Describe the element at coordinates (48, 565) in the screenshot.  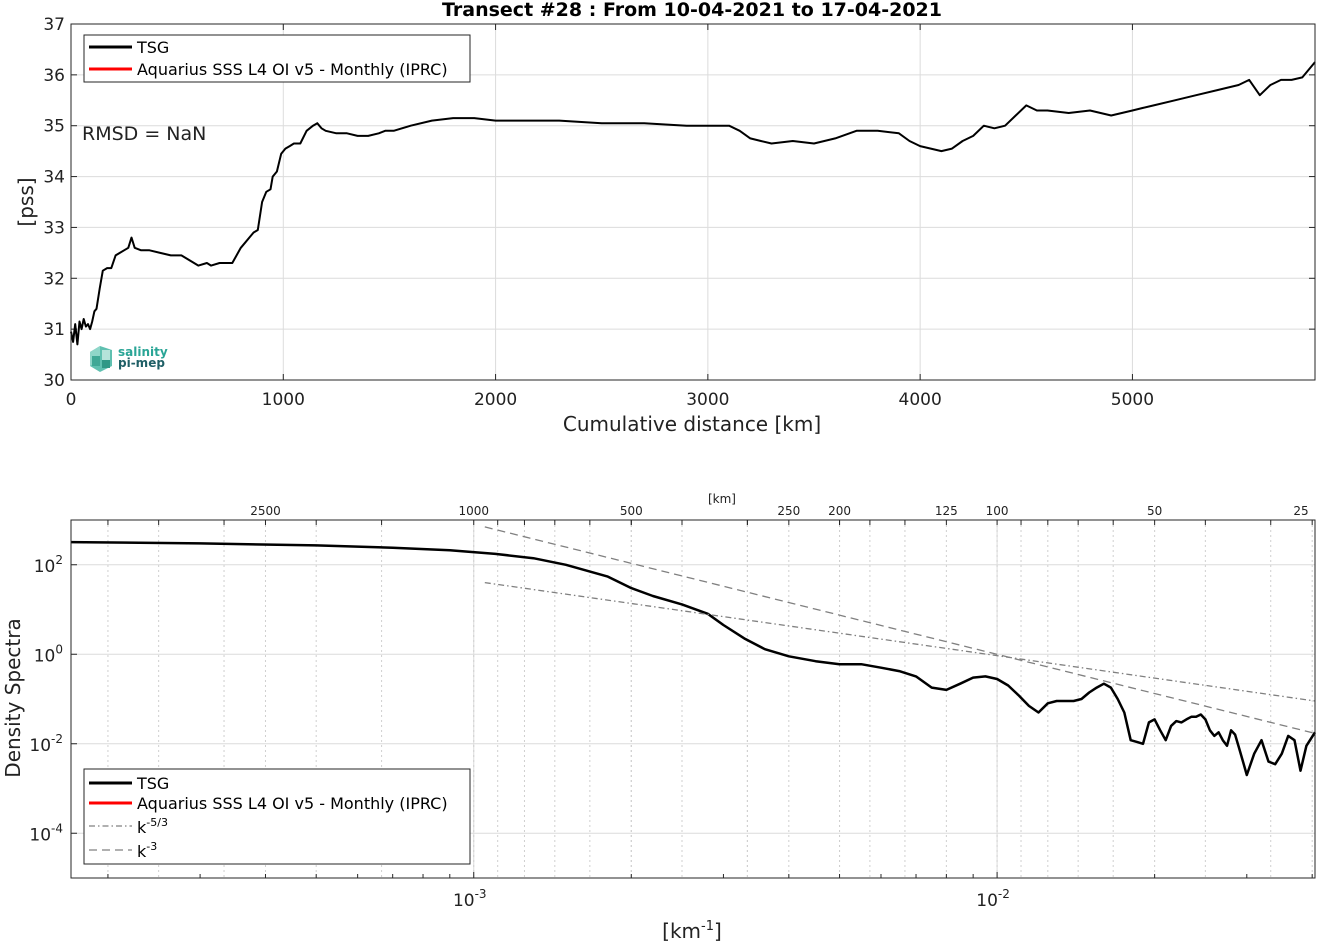
I see `bottom-y-tick-label: 10²` at that location.